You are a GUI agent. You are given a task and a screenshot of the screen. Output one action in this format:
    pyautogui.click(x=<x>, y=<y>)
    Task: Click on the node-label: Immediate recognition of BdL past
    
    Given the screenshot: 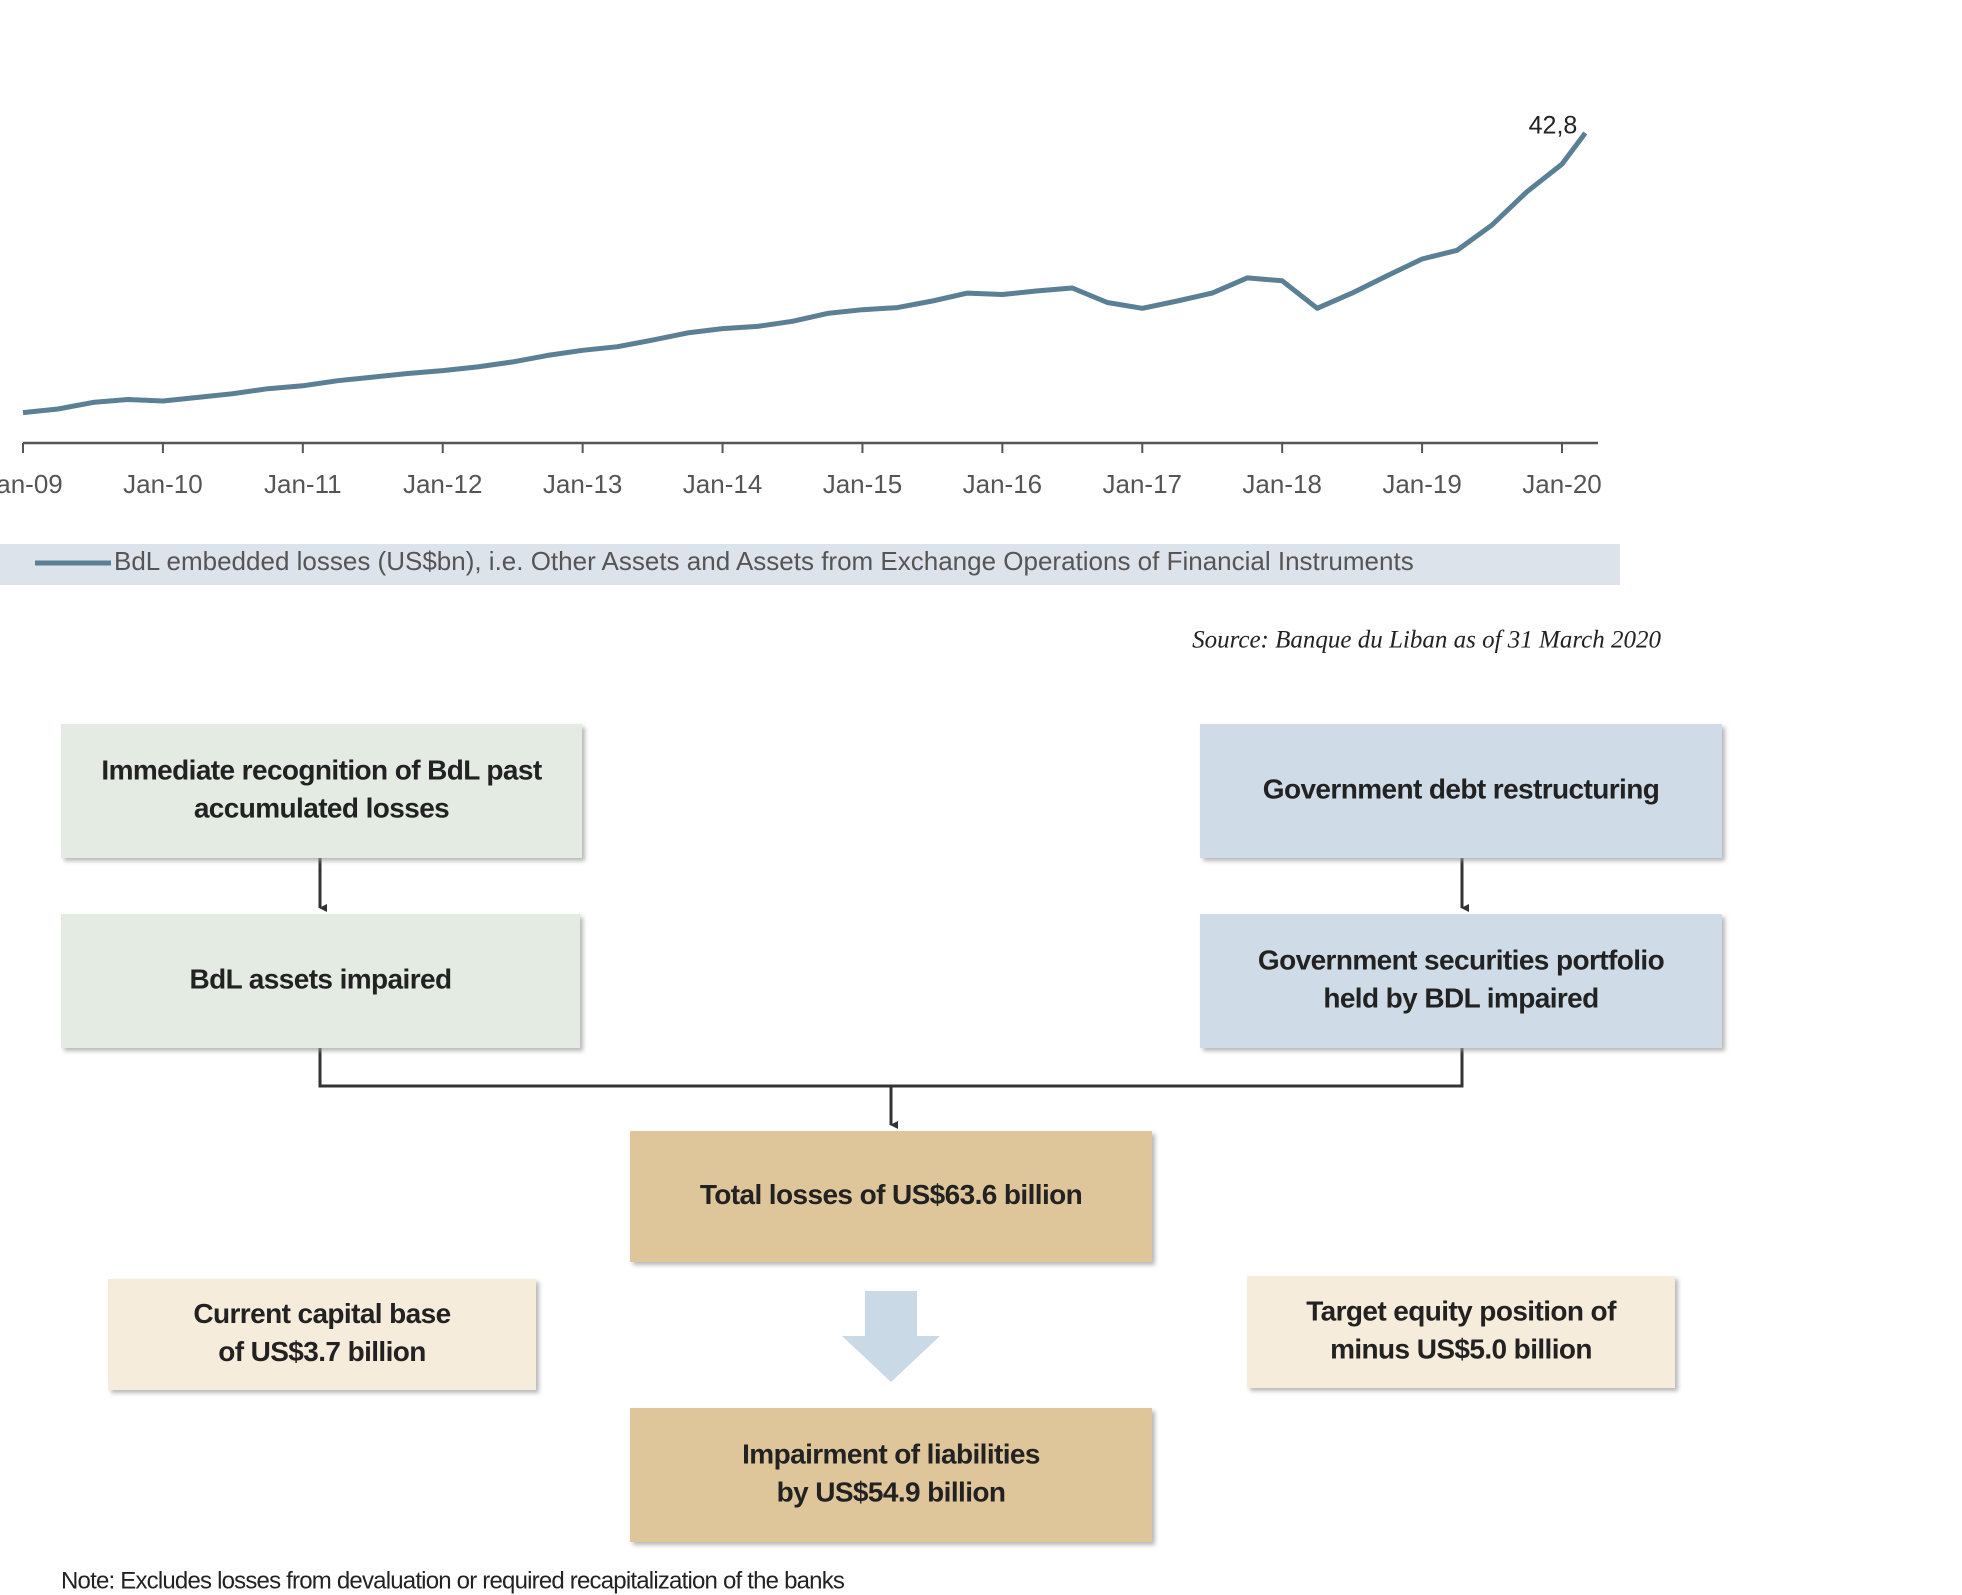 What is the action you would take?
    pyautogui.click(x=321, y=769)
    